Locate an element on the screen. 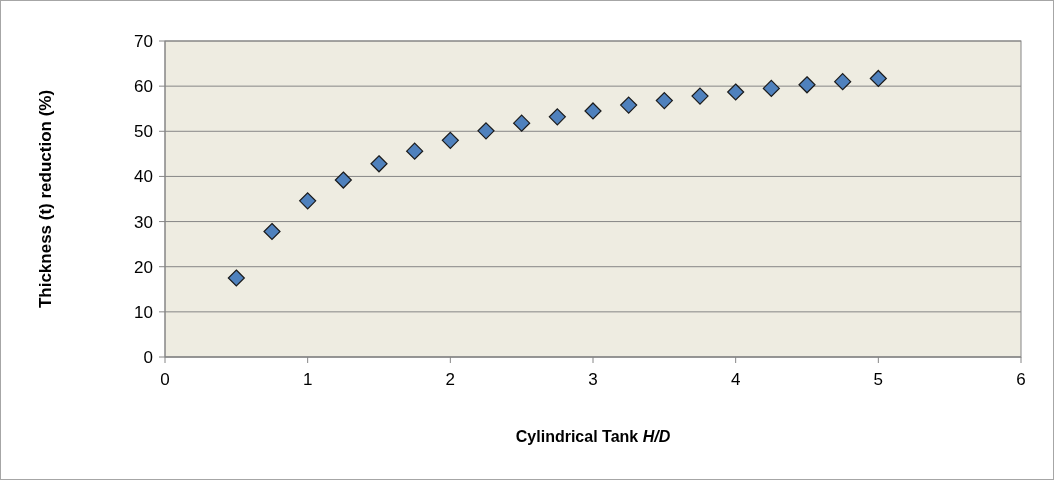 Image resolution: width=1054 pixels, height=480 pixels. y-tick-label: 30 is located at coordinates (143, 222).